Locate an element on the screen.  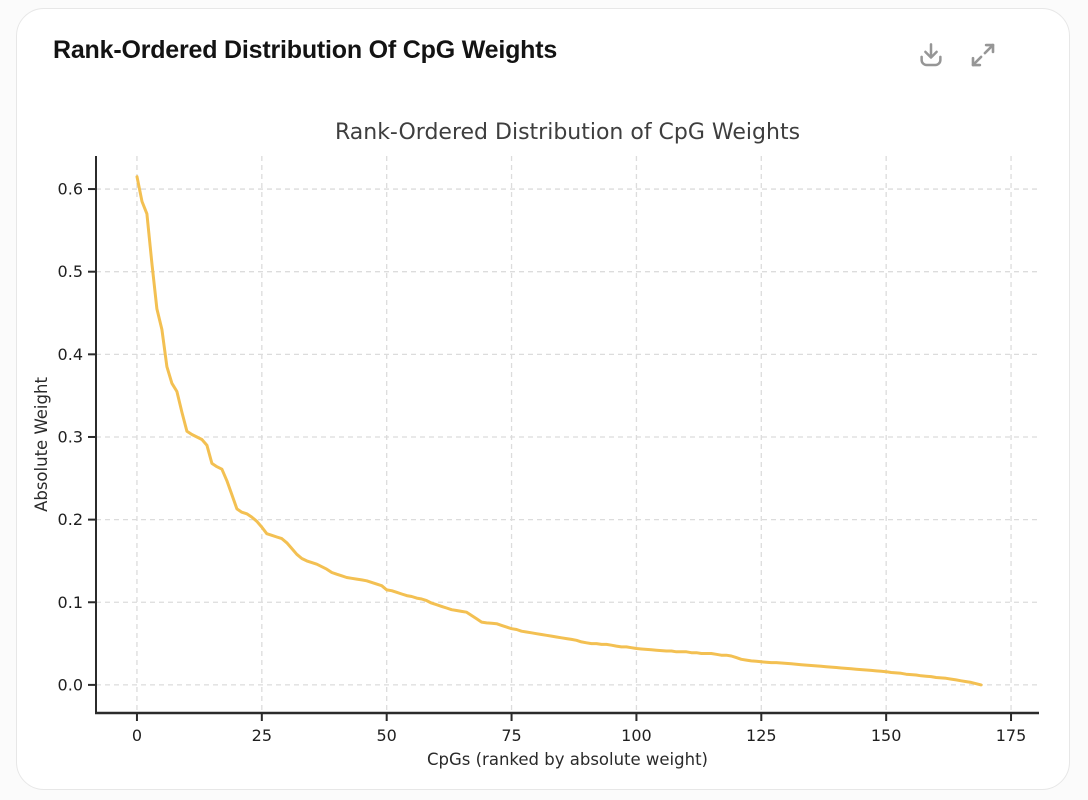
x-tick-label: 100 is located at coordinates (636, 735).